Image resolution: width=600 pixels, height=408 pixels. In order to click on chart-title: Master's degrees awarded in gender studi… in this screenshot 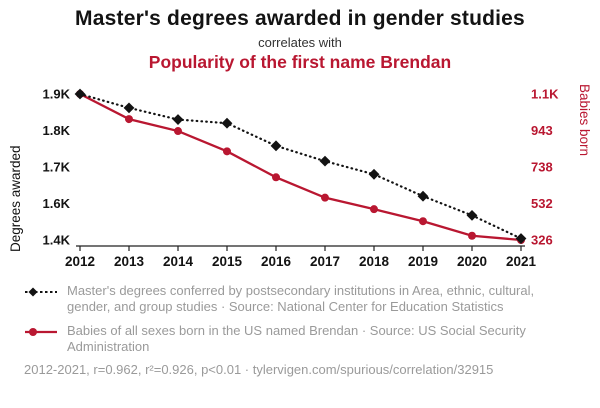, I will do `click(300, 18)`.